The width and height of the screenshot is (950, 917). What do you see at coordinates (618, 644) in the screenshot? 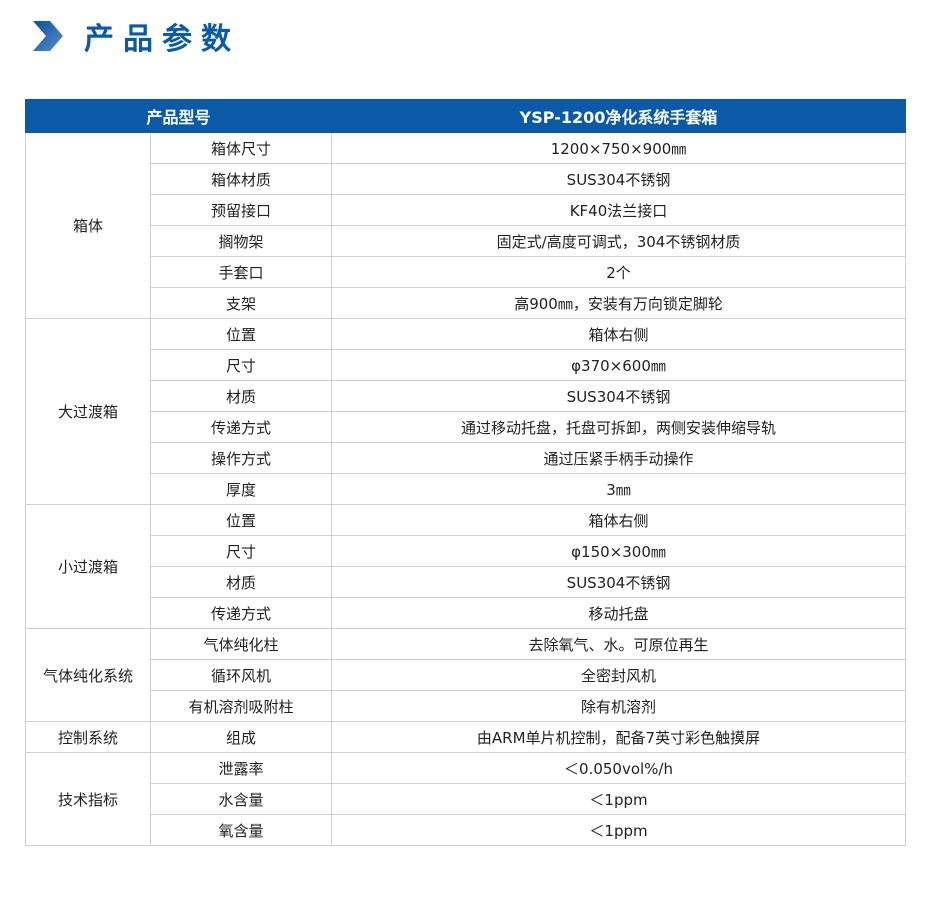
I see `spec-value: 去除氧气、水。可原位再生` at bounding box center [618, 644].